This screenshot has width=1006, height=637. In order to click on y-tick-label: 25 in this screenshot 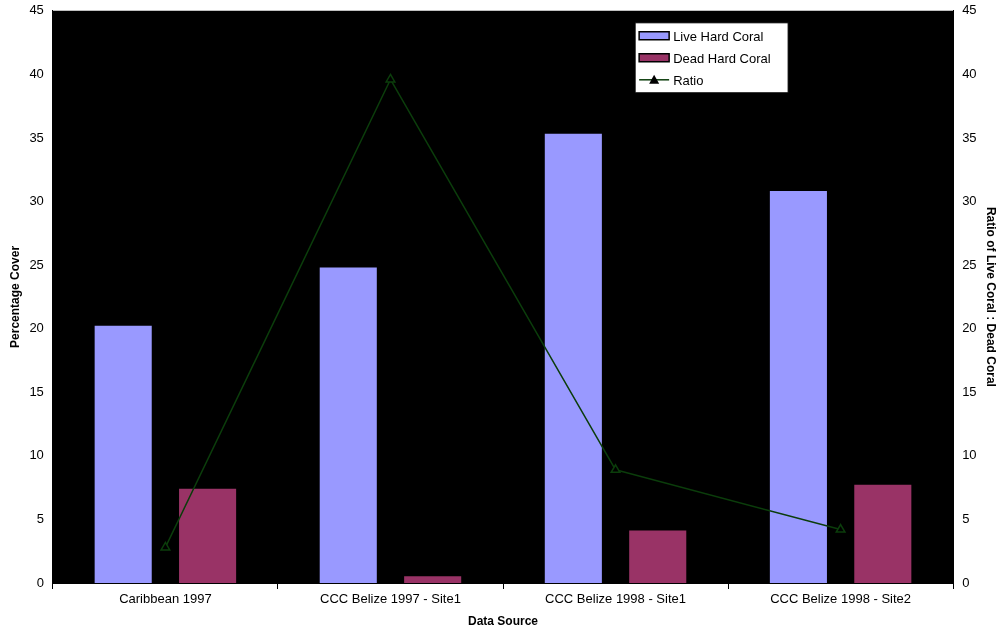, I will do `click(36, 264)`.